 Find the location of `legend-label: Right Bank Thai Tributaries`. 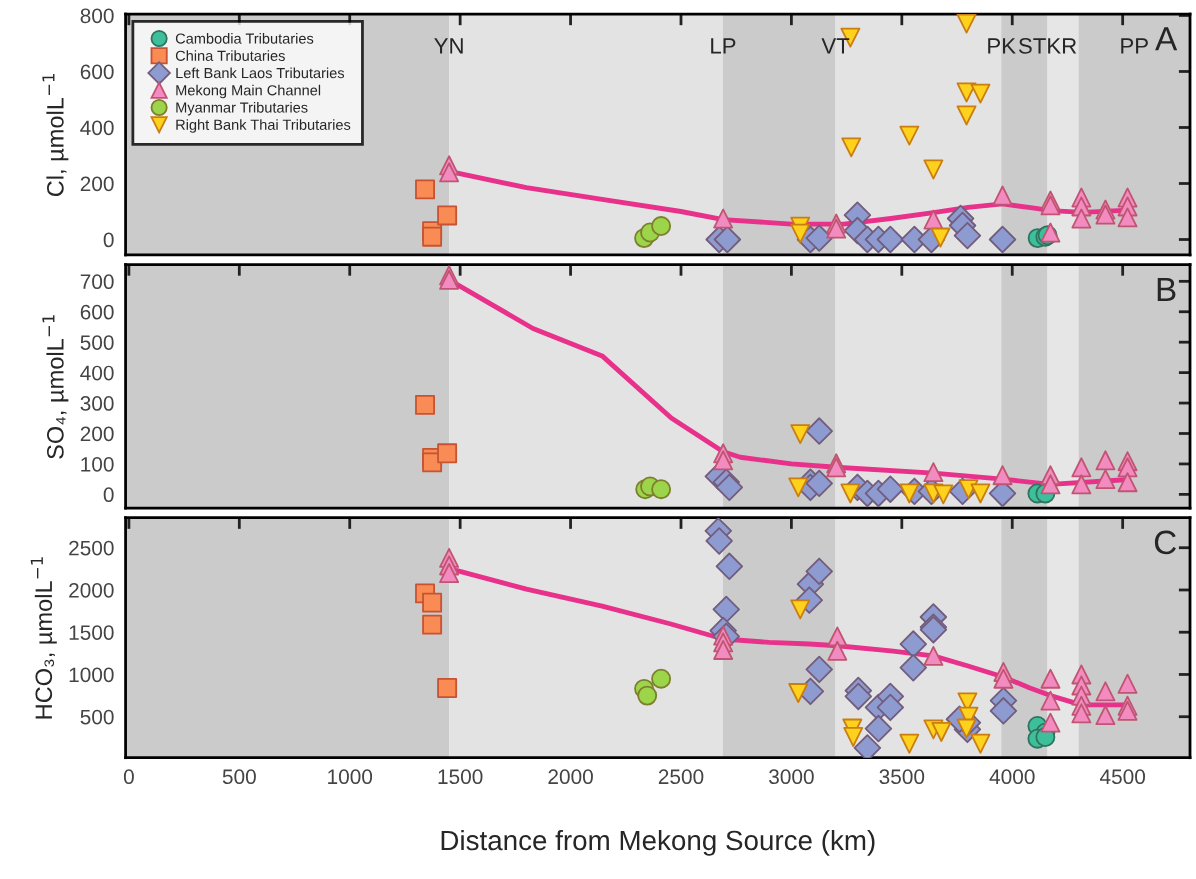

legend-label: Right Bank Thai Tributaries is located at coordinates (263, 126).